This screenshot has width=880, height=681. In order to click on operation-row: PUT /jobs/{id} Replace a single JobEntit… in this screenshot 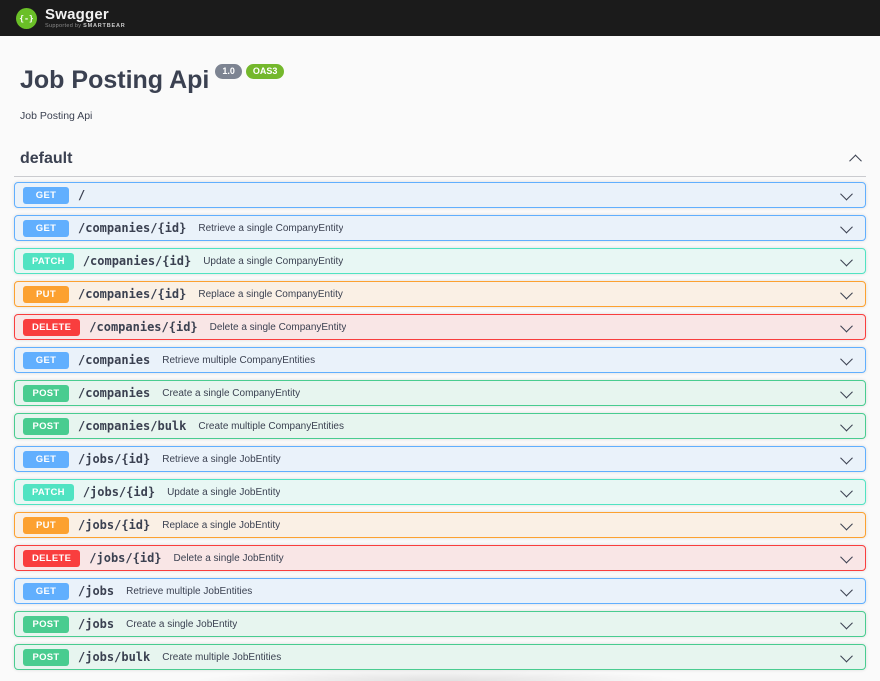, I will do `click(440, 525)`.